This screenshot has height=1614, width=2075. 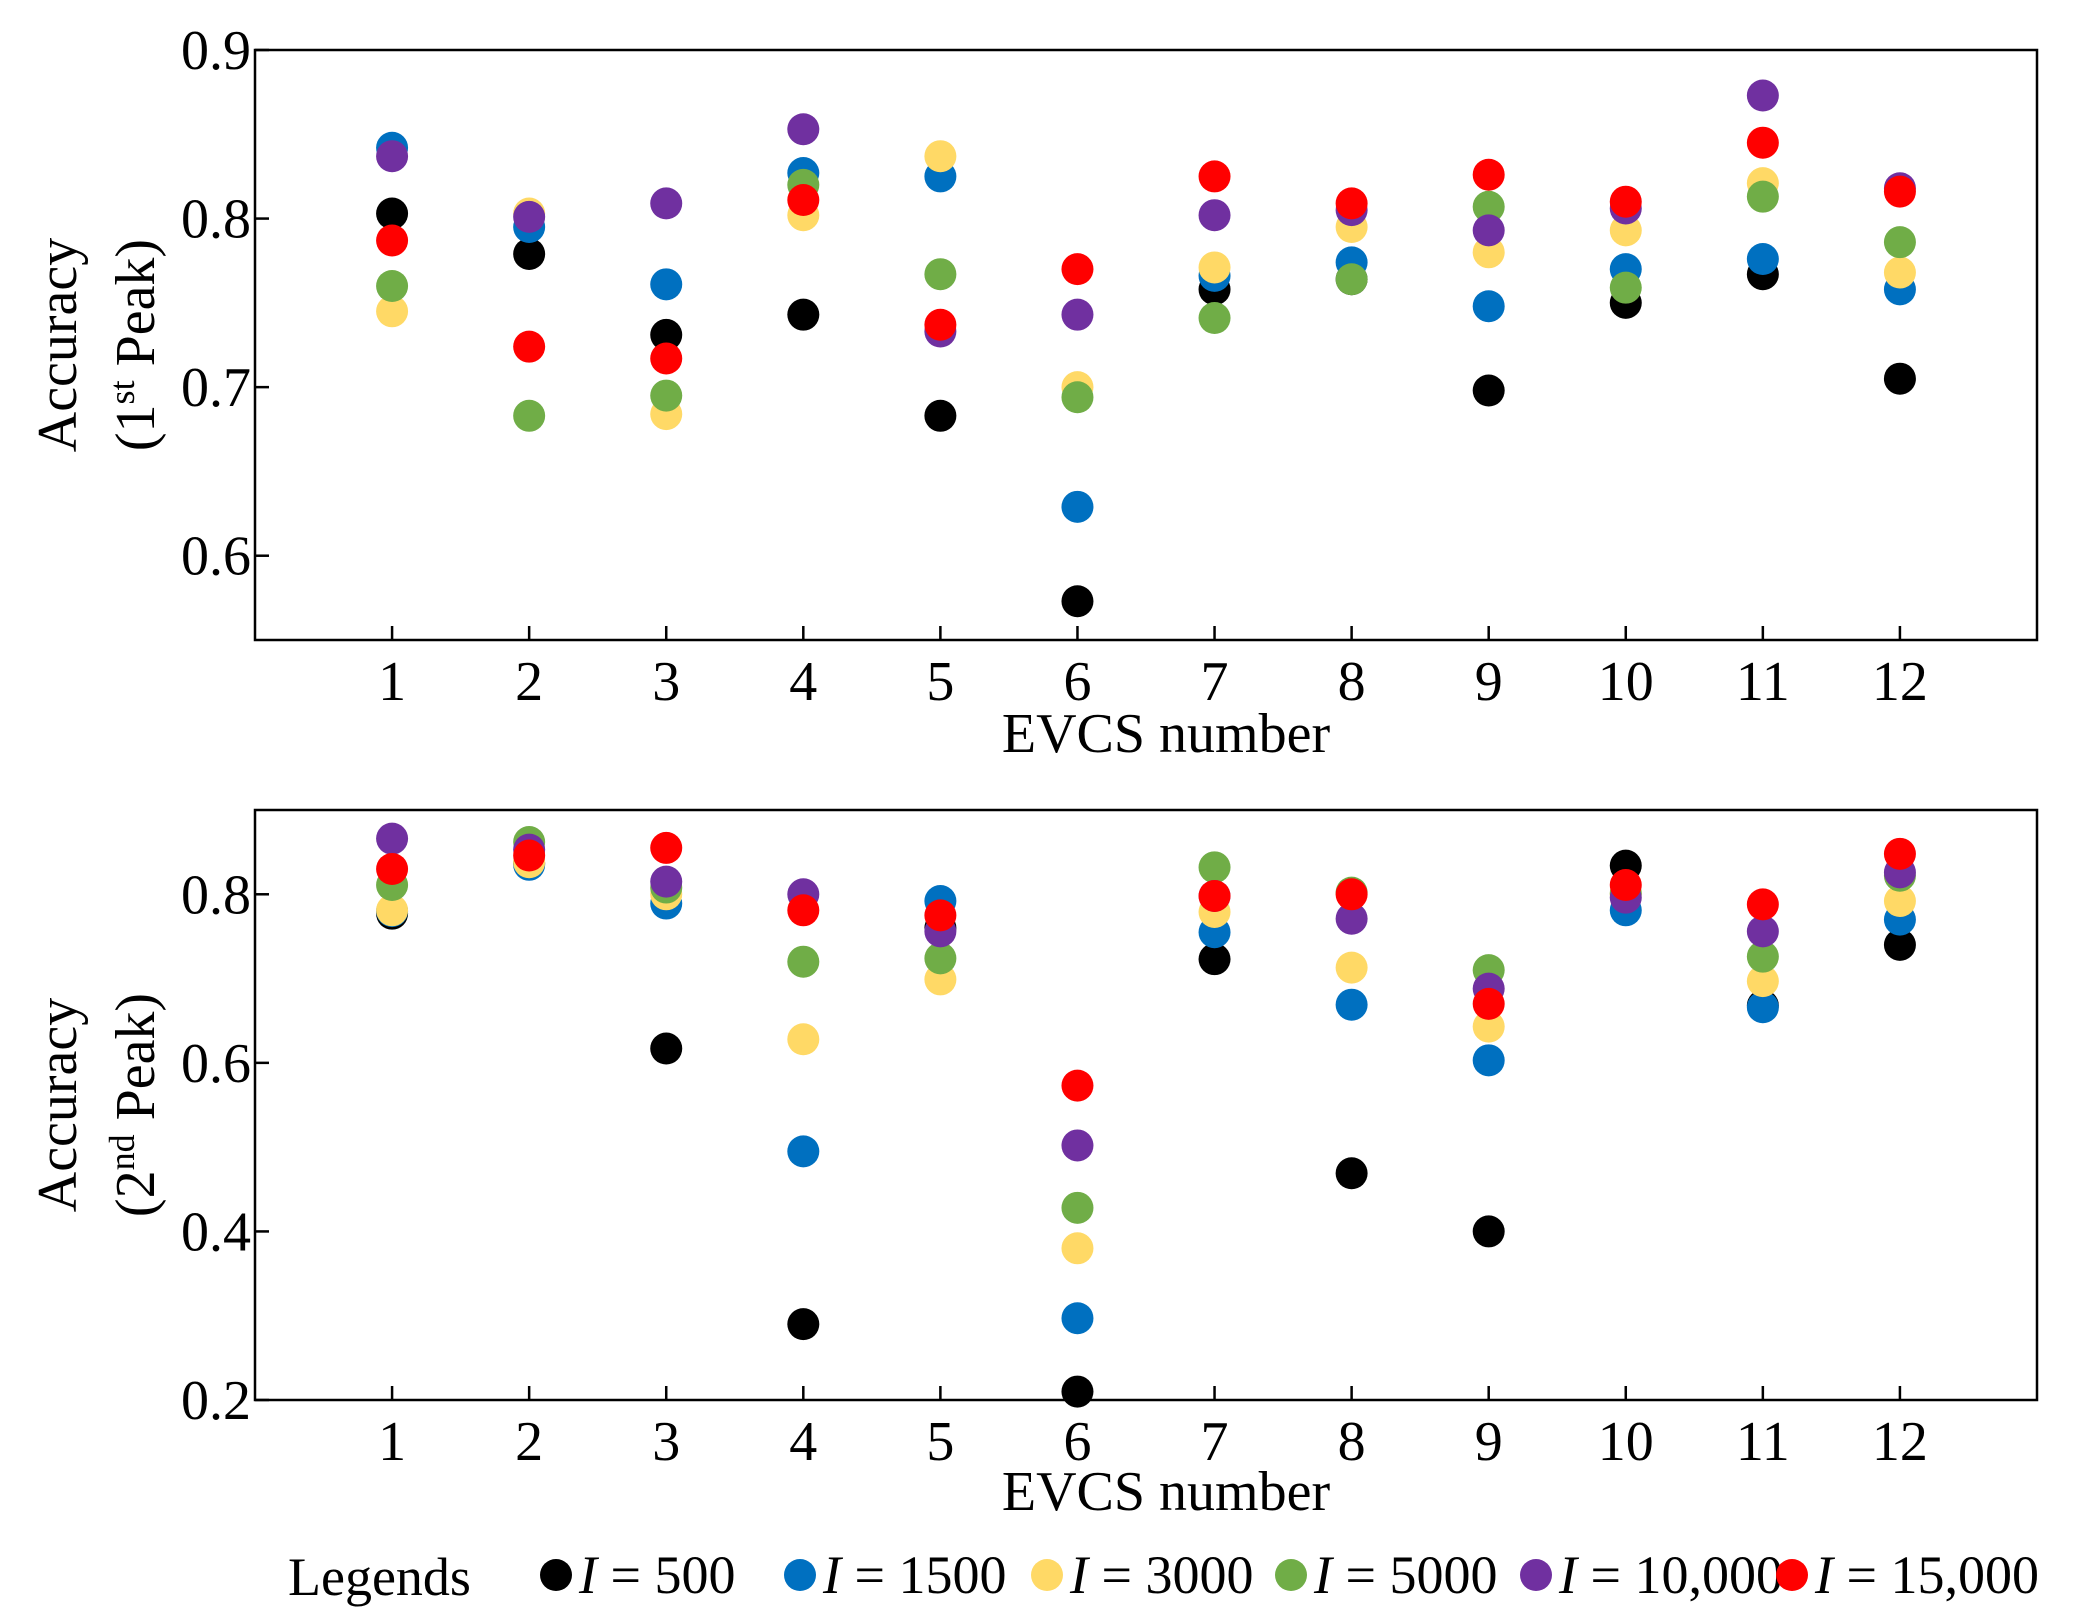 What do you see at coordinates (216, 1064) in the screenshot?
I see `y-tick-label: 0.6` at bounding box center [216, 1064].